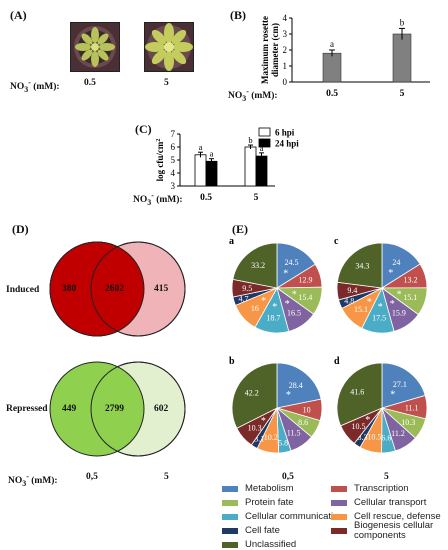  I want to click on legend-label: Transcription, so click(381, 488).